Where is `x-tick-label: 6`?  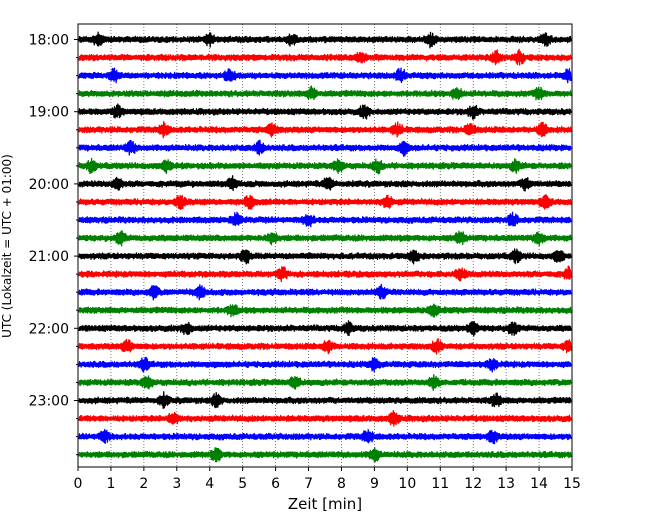
x-tick-label: 6 is located at coordinates (275, 484).